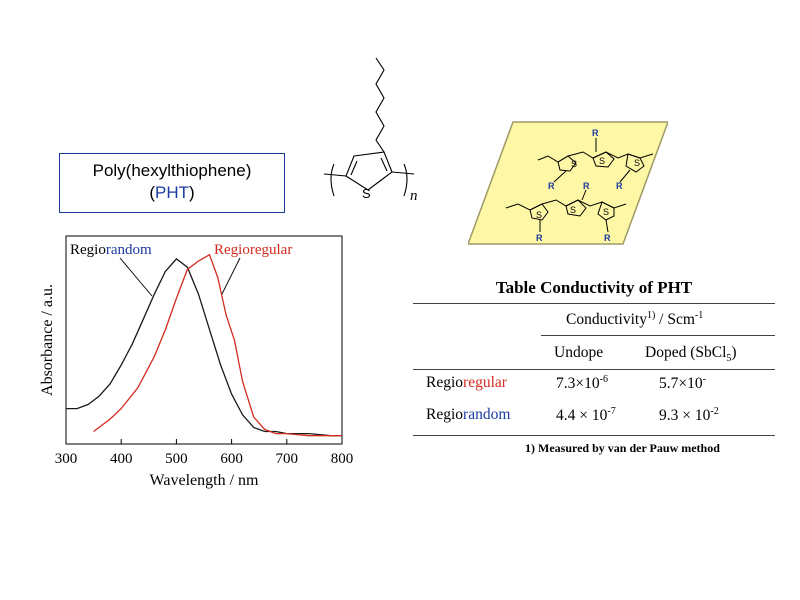 The image size is (800, 600). Describe the element at coordinates (607, 238) in the screenshot. I see `r-label-6: R` at that location.